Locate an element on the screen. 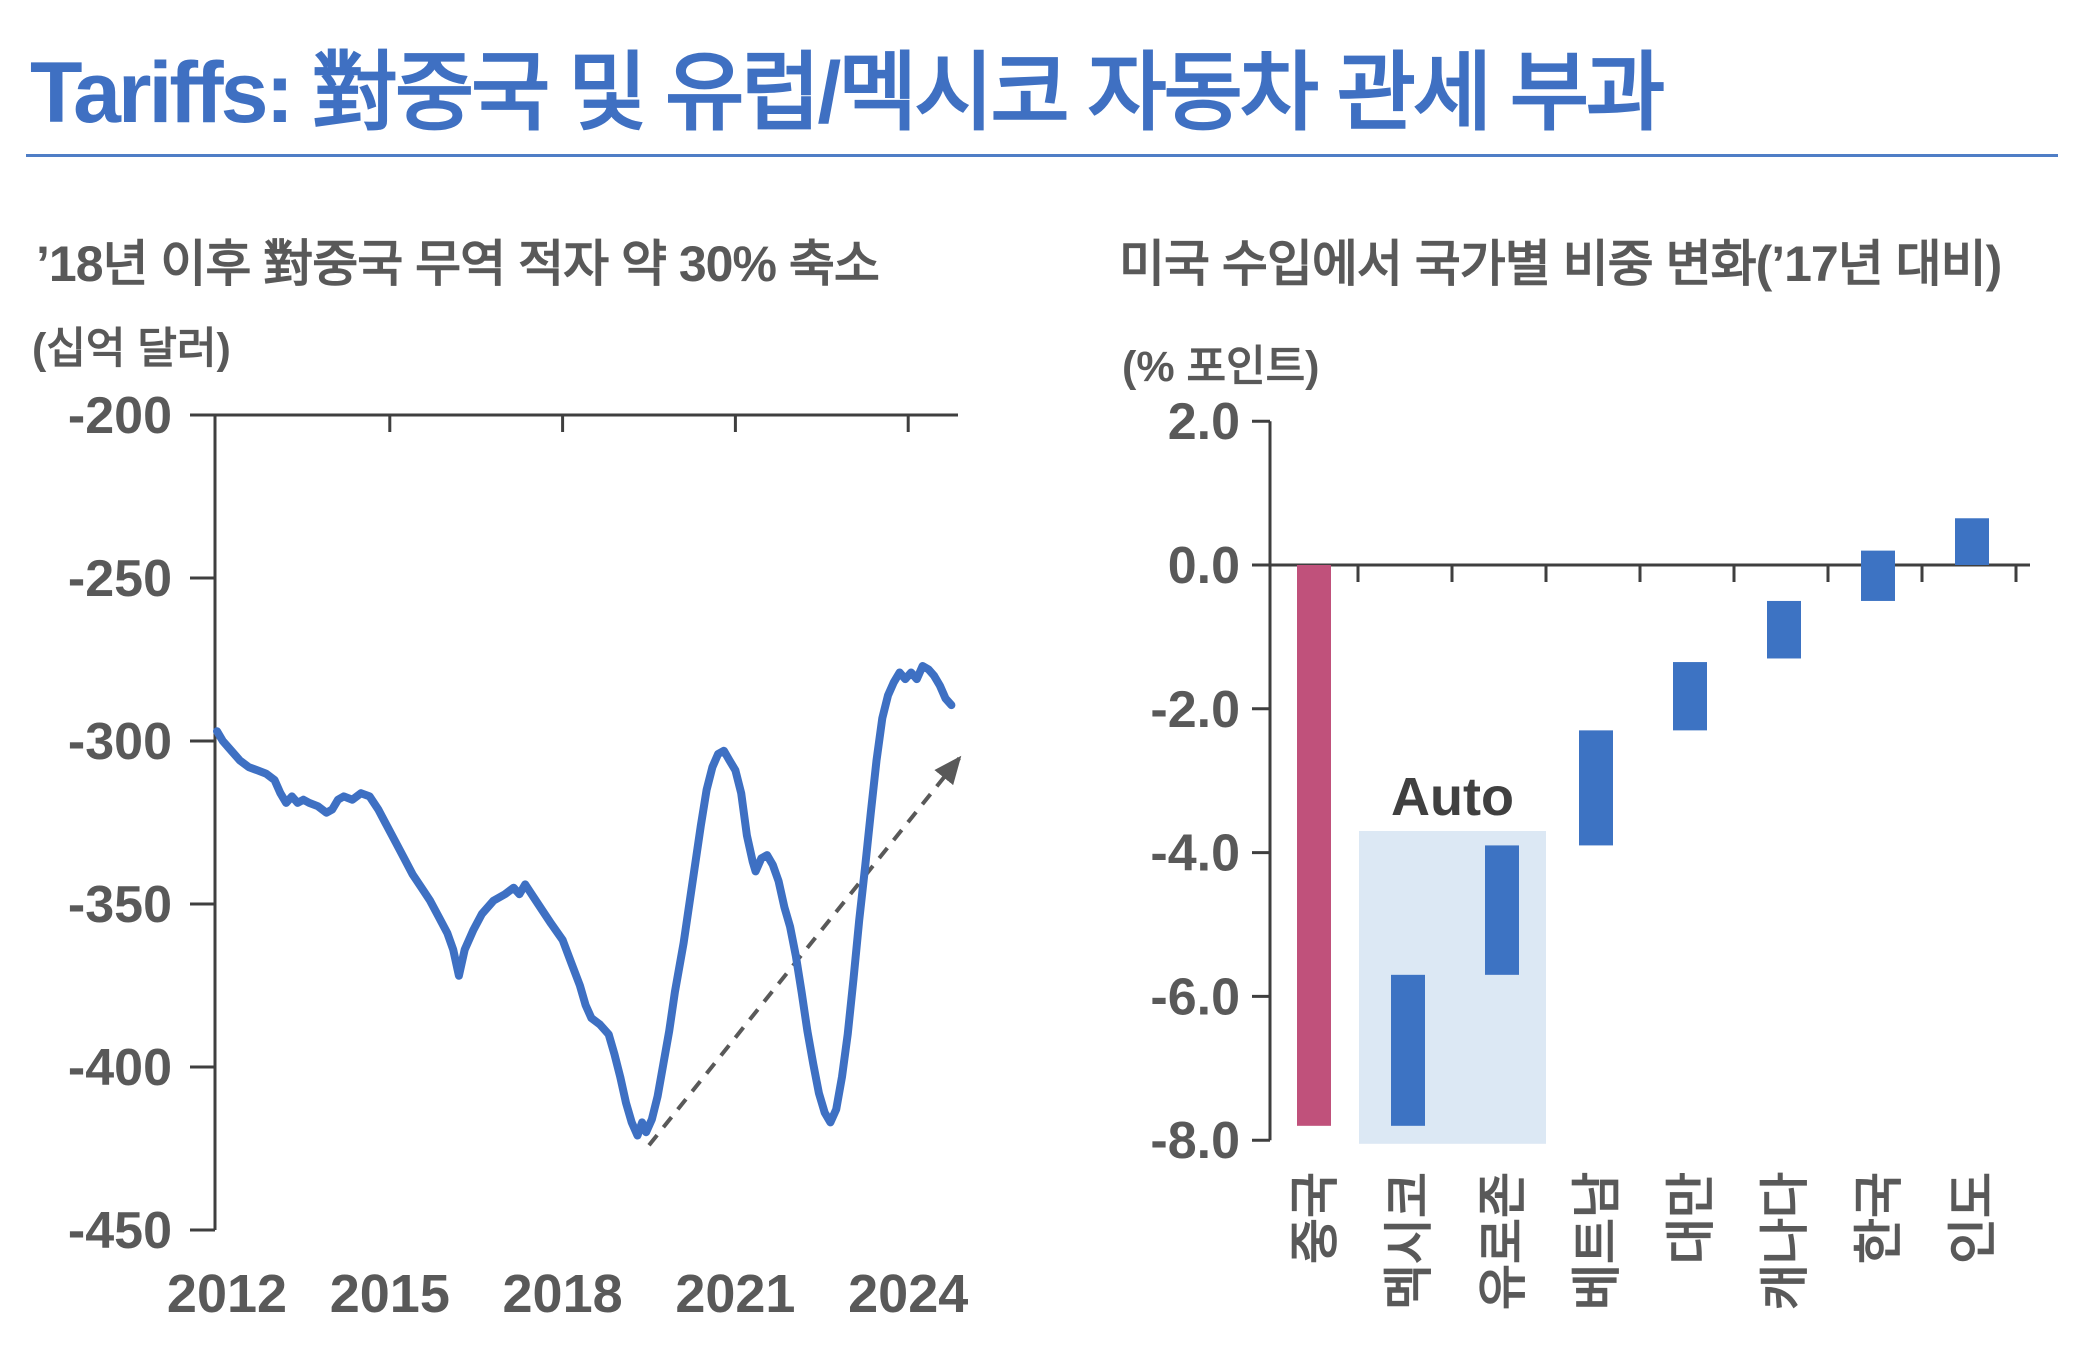  y-tick-label: -8.0 is located at coordinates (1195, 1141).